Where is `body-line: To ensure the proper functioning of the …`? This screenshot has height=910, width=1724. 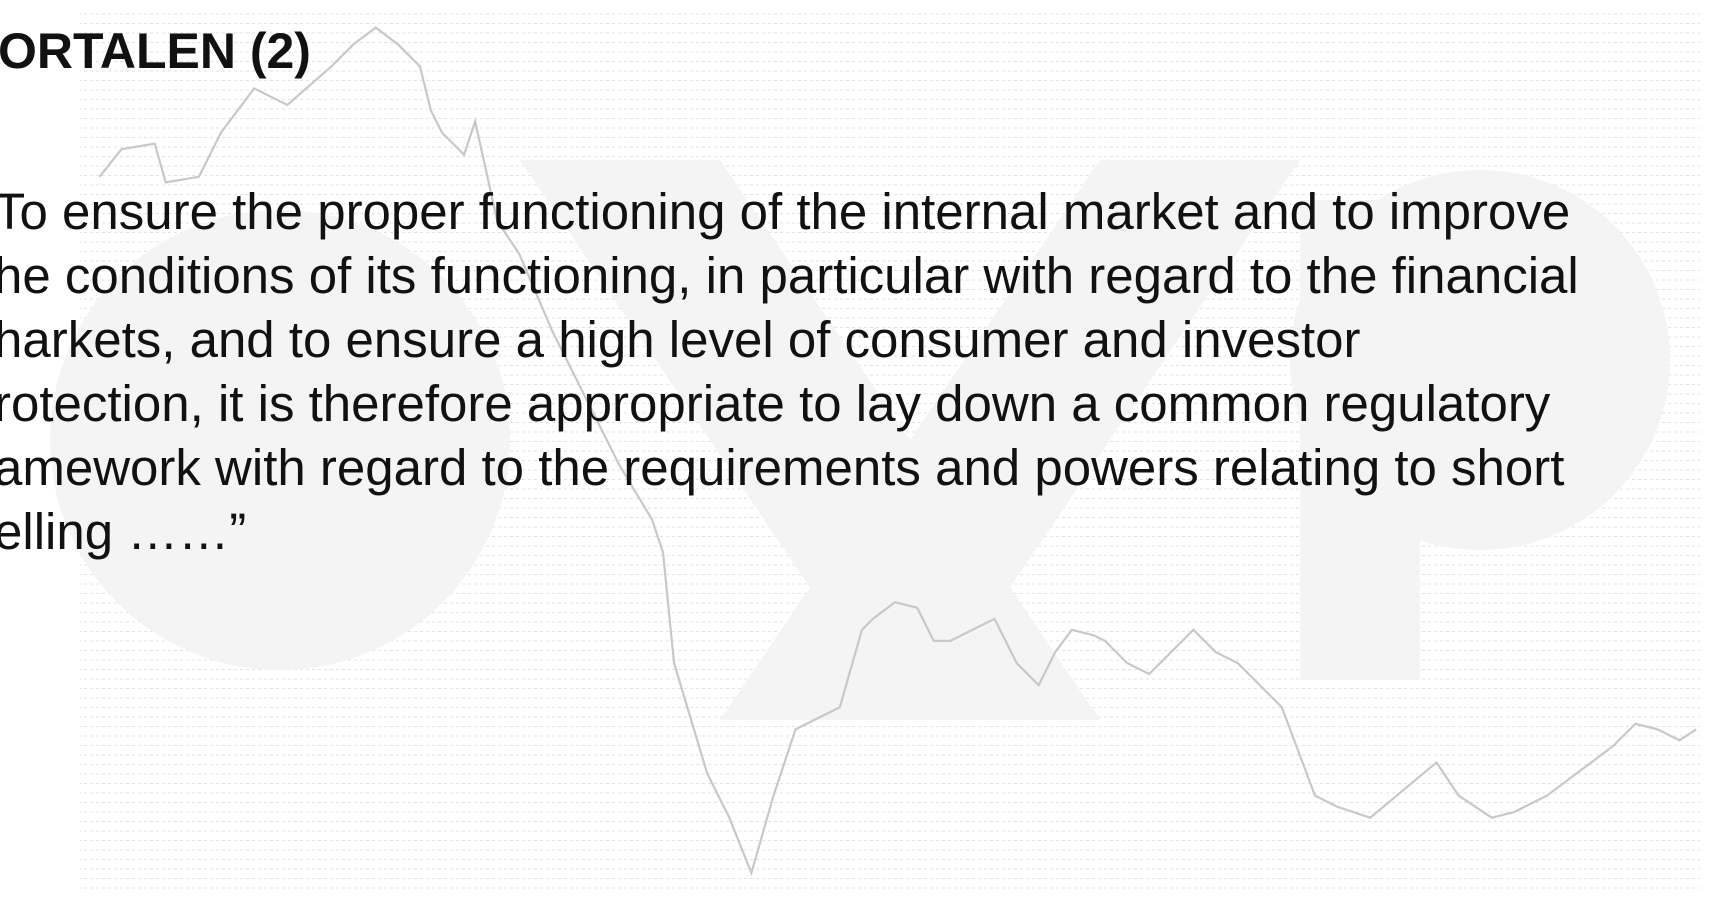
body-line: To ensure the proper functioning of the … is located at coordinates (785, 211).